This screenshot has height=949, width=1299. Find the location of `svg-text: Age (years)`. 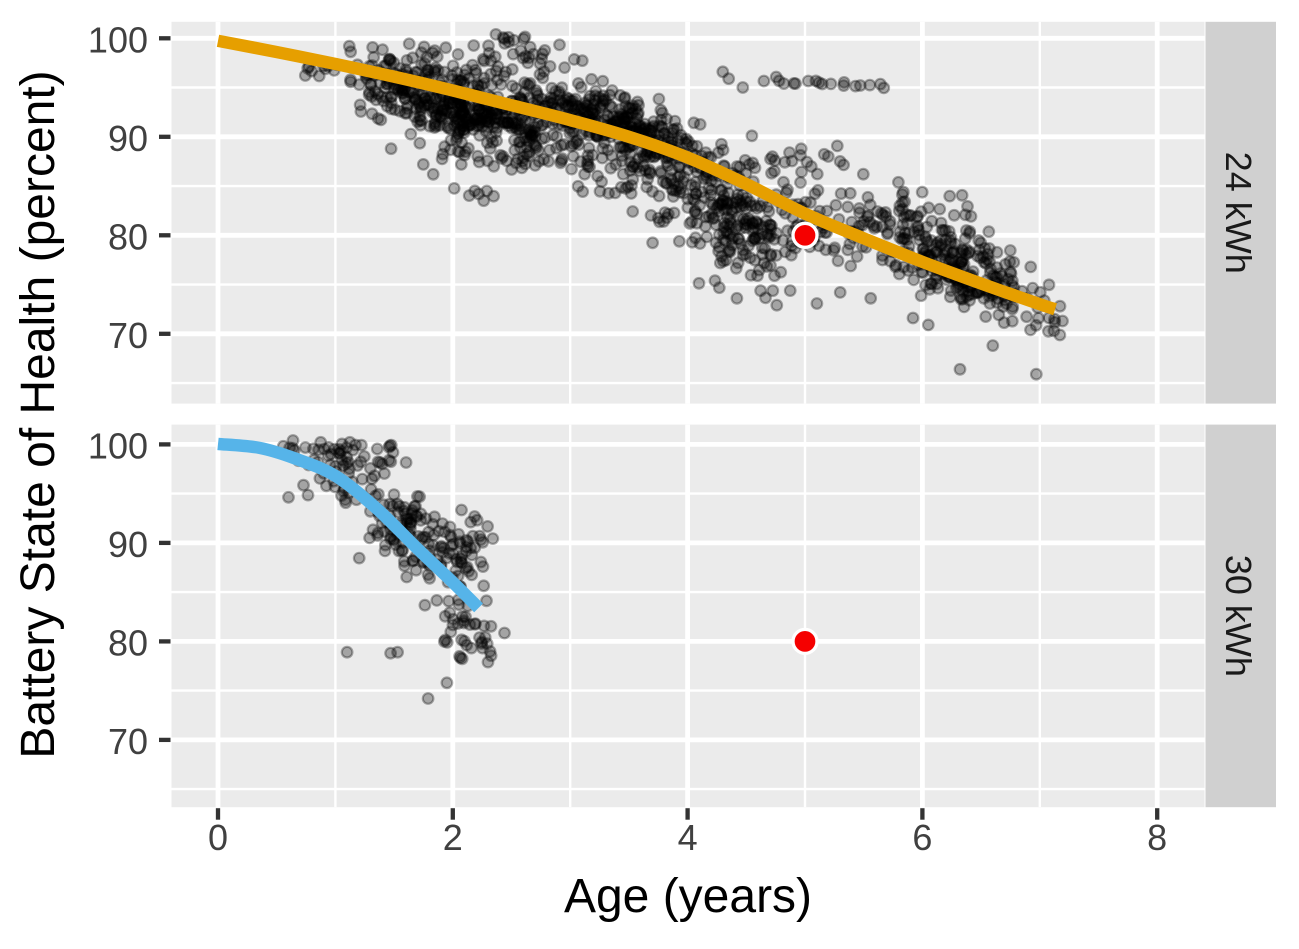

svg-text: Age (years) is located at coordinates (688, 896).